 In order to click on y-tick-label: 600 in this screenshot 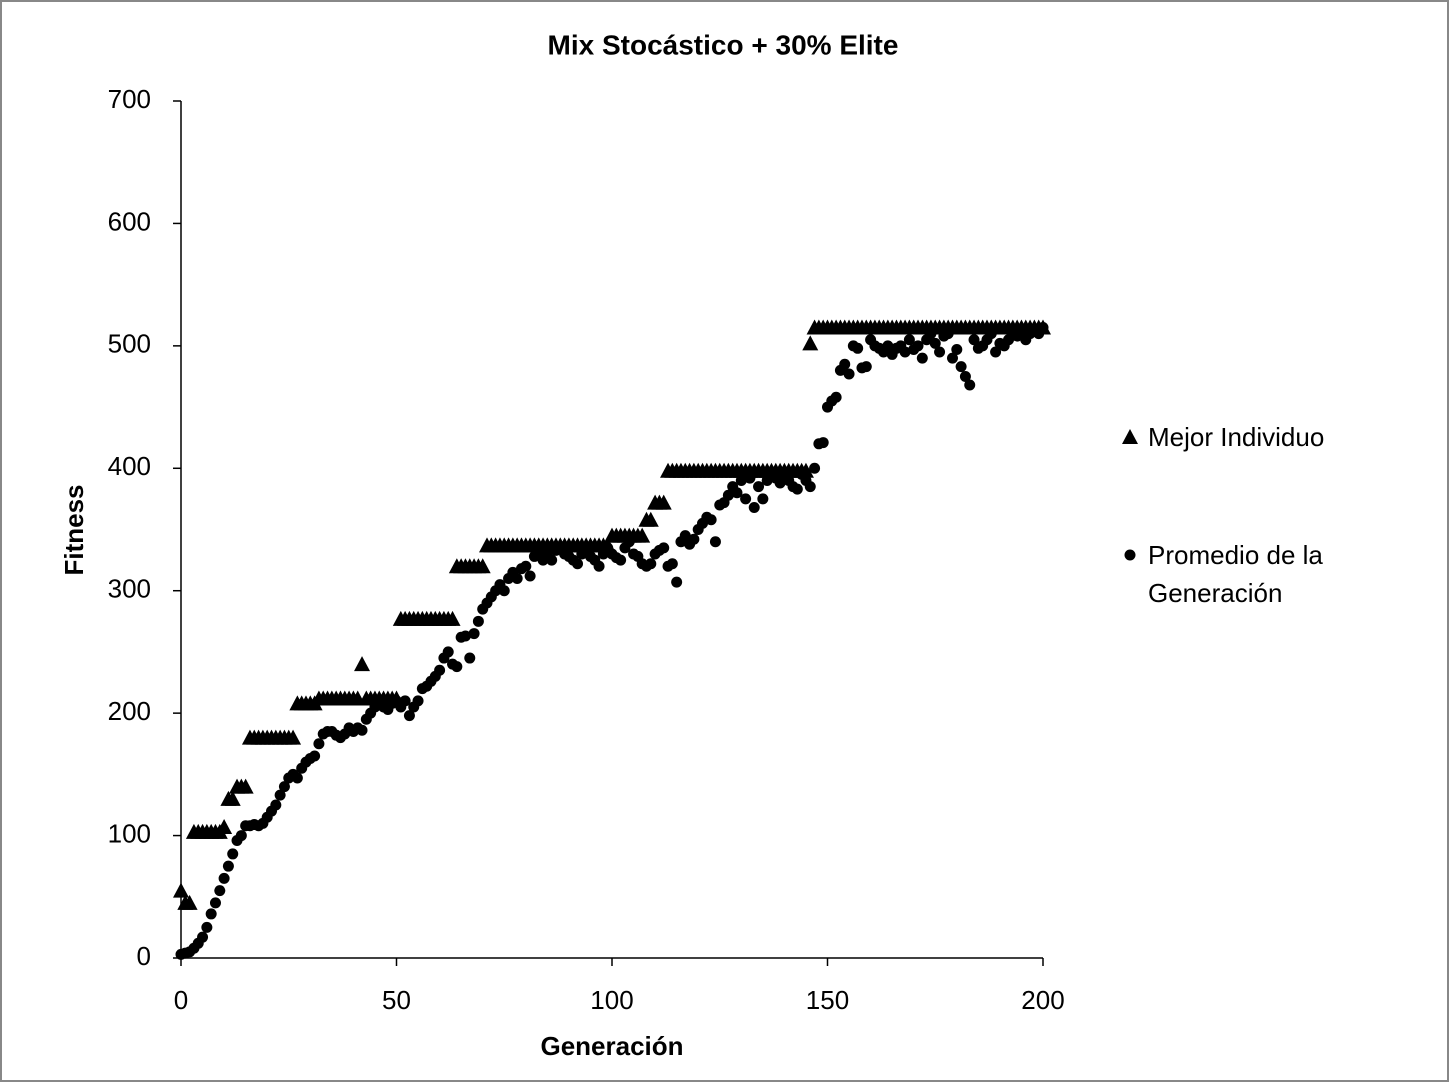, I will do `click(129, 221)`.